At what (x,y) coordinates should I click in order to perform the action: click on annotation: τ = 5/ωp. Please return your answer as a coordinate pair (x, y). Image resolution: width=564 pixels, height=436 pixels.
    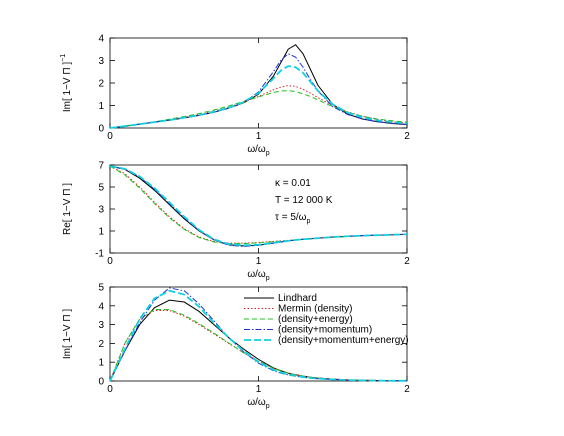
    Looking at the image, I should click on (293, 218).